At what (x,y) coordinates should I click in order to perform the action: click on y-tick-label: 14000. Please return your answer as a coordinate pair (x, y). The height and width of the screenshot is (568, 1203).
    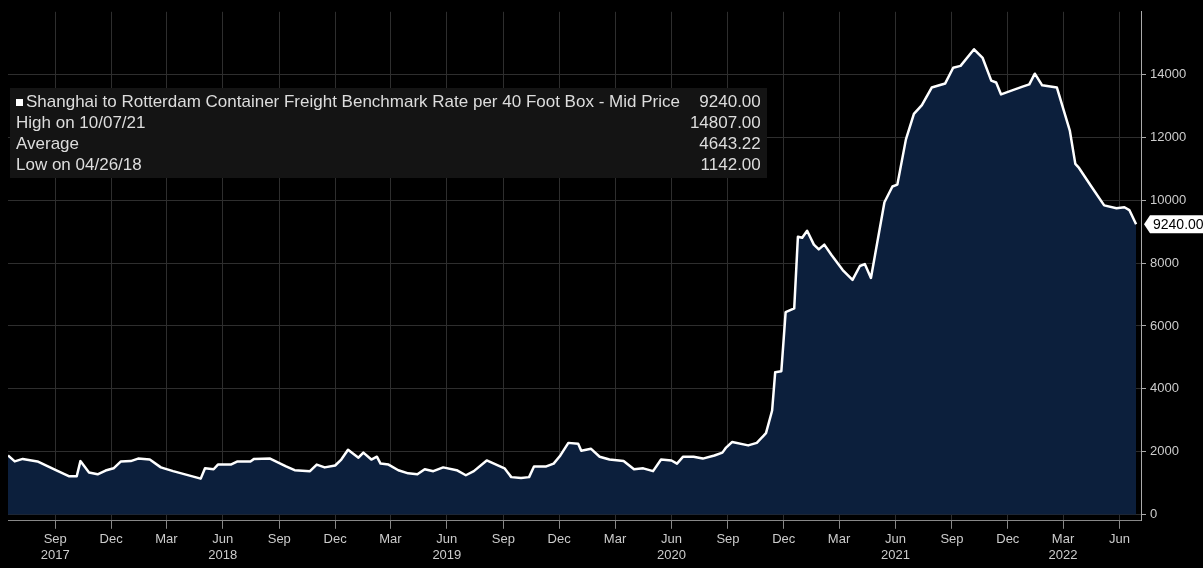
    Looking at the image, I should click on (1168, 74).